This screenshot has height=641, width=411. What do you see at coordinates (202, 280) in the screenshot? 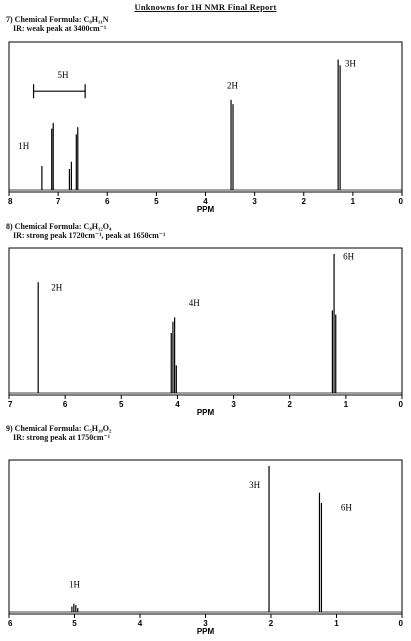
I see `integration-labels: 2H 4H 6H` at bounding box center [202, 280].